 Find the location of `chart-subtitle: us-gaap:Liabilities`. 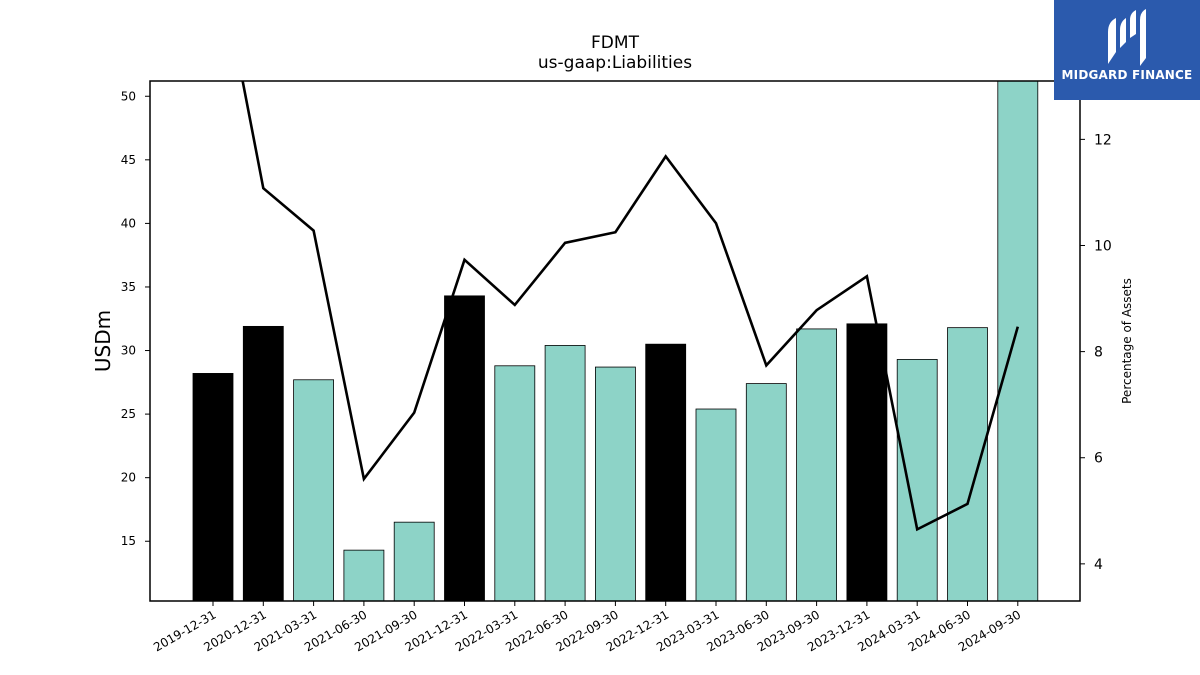

chart-subtitle: us-gaap:Liabilities is located at coordinates (615, 63).